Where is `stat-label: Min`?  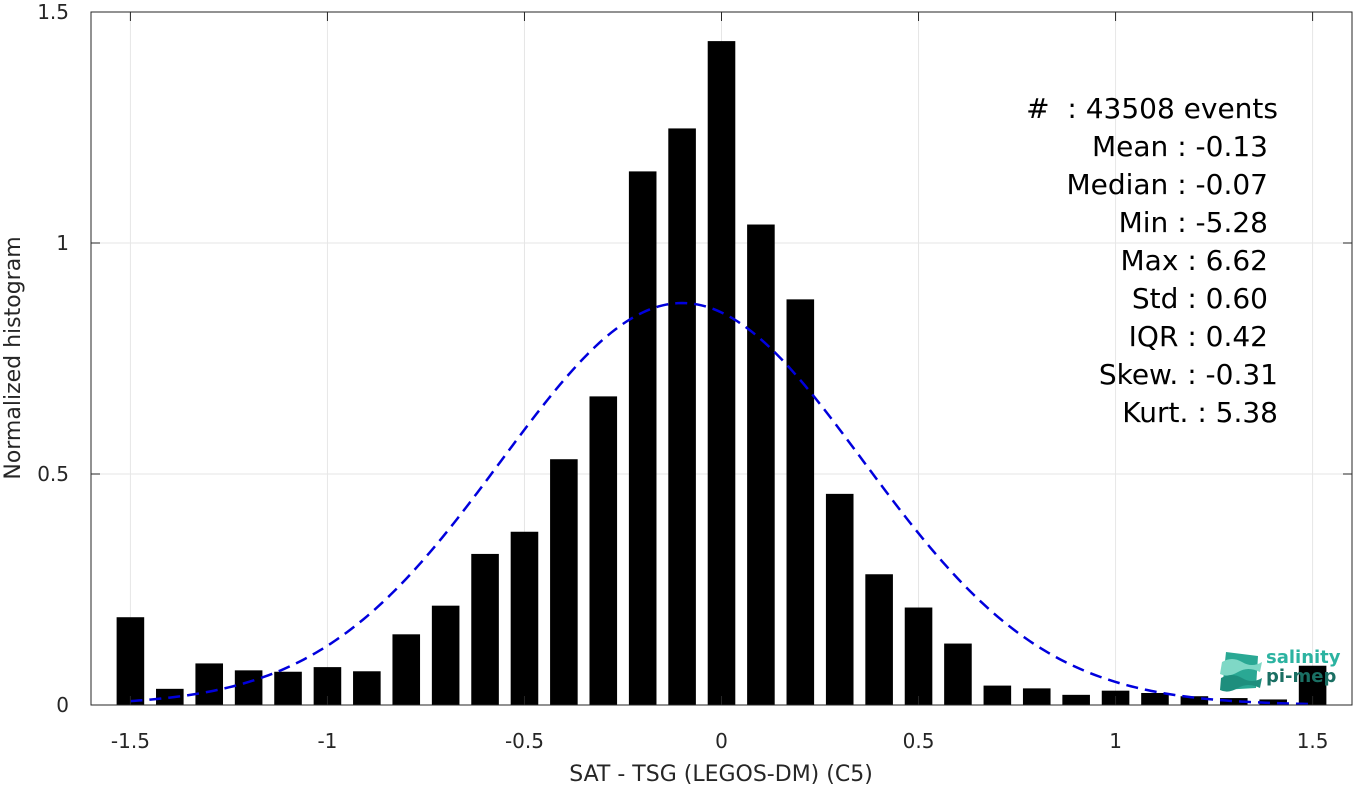 stat-label: Min is located at coordinates (1148, 222).